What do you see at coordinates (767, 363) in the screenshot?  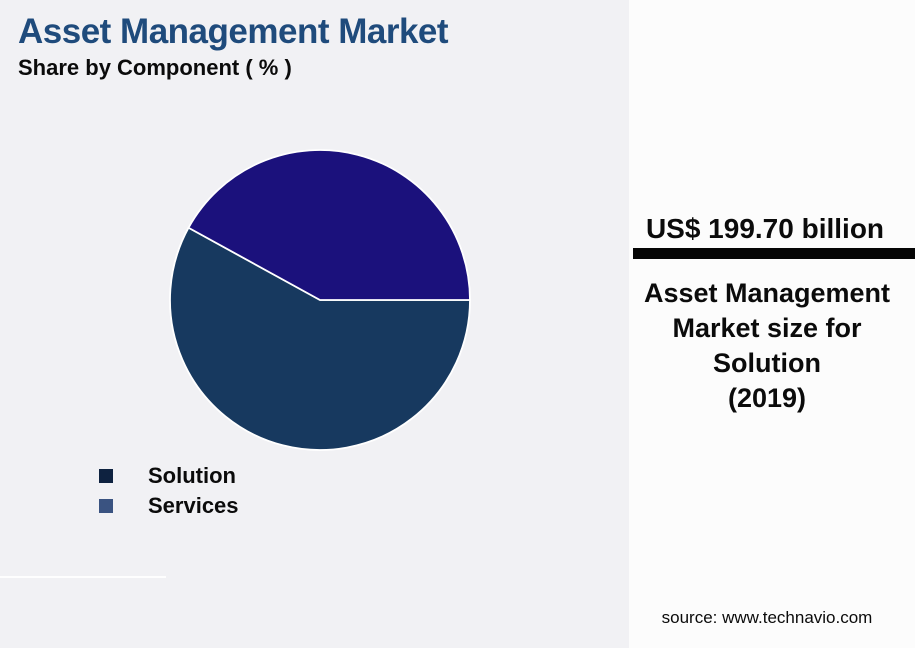 I see `caption-line: Solution` at bounding box center [767, 363].